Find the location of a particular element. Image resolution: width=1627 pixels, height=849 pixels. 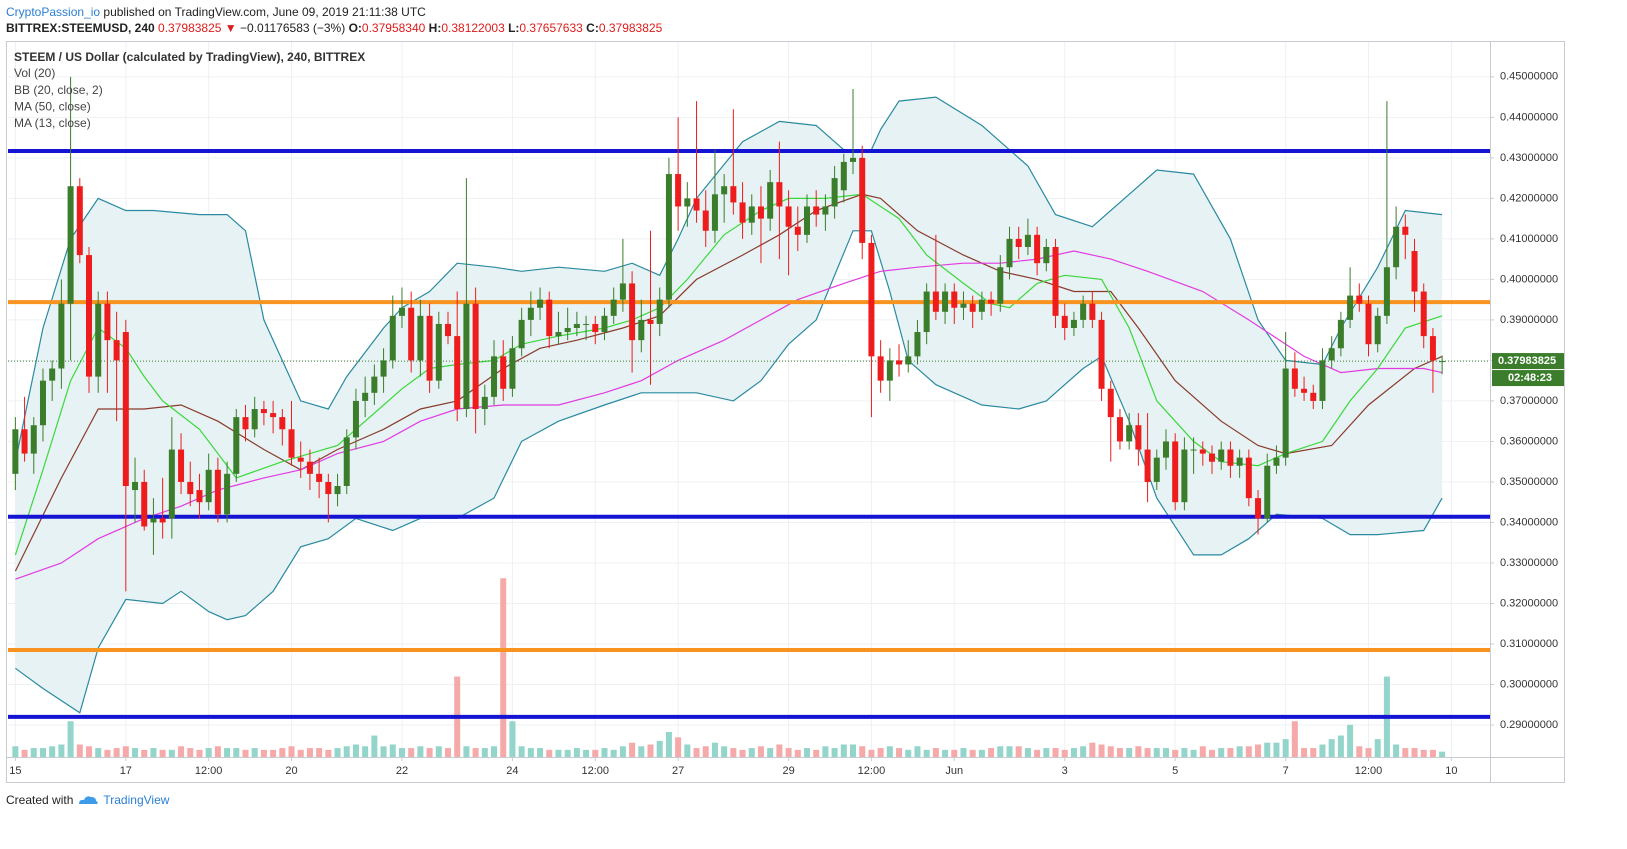

l-label: L: is located at coordinates (514, 28).